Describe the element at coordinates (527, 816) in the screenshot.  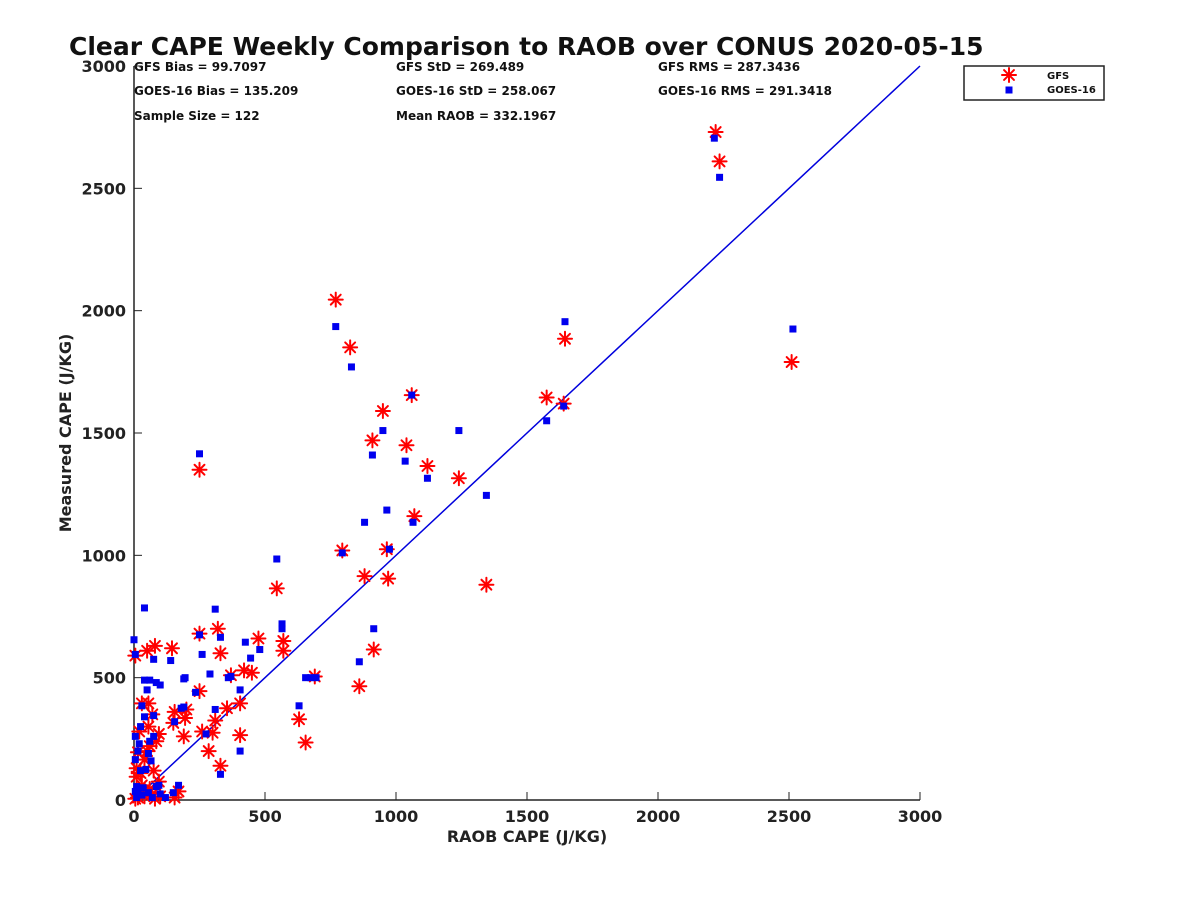
I see `x-tick-label: 1500` at that location.